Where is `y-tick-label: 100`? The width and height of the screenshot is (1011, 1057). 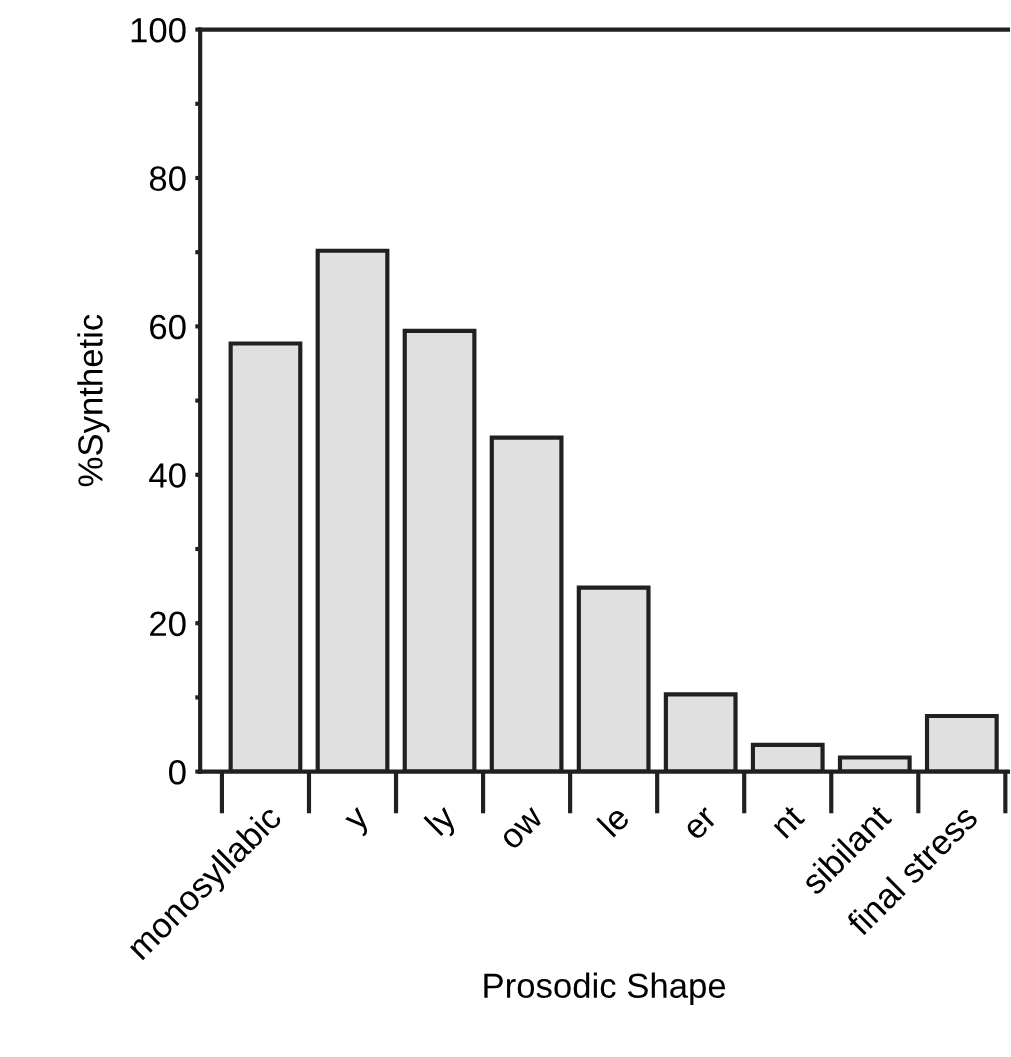 y-tick-label: 100 is located at coordinates (158, 30).